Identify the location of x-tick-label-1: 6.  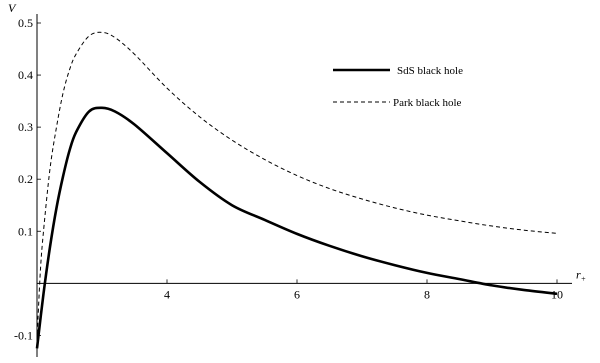
(297, 294).